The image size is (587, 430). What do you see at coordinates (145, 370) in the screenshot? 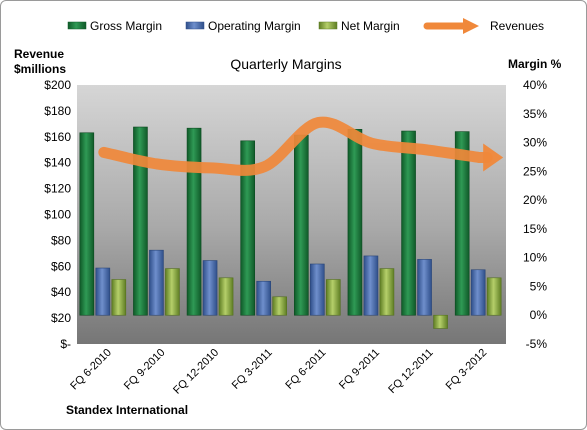
I see `category-label: FQ 9-2010` at bounding box center [145, 370].